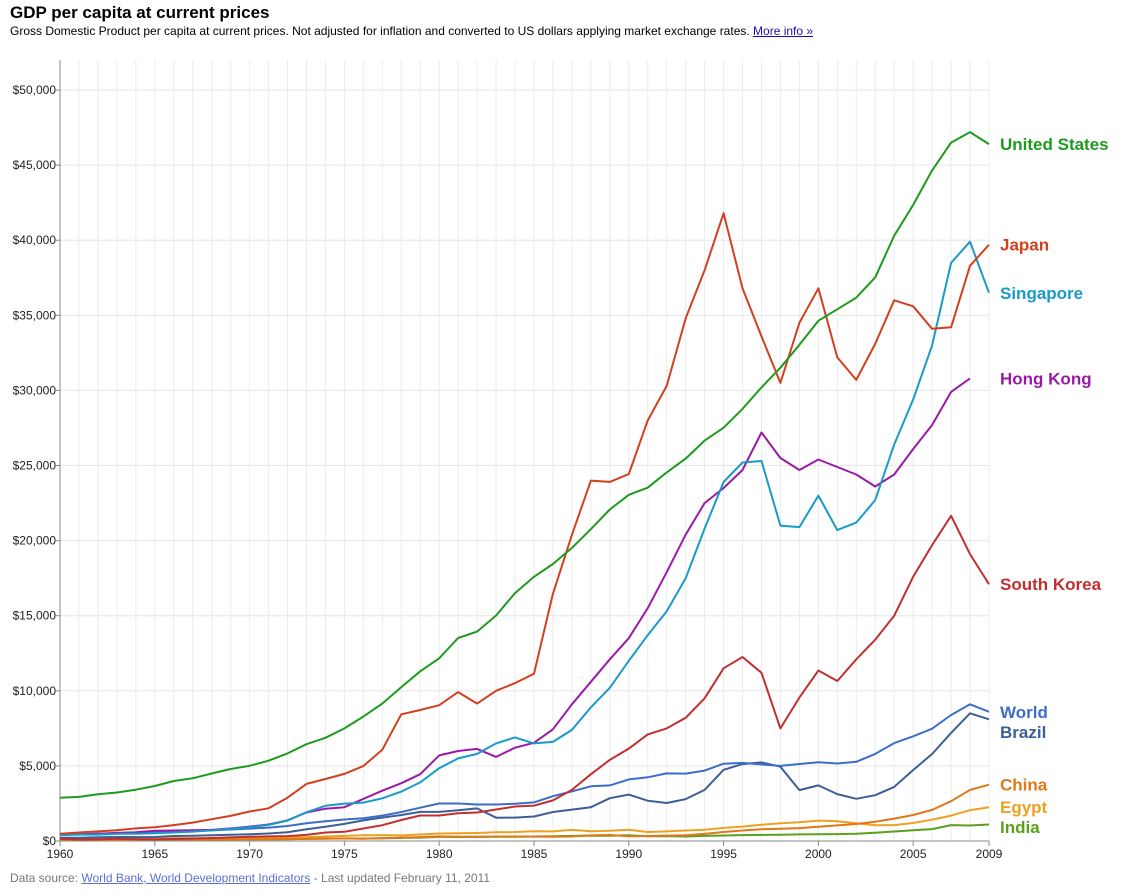 The image size is (1123, 892). I want to click on x-tick-label: 1990, so click(628, 854).